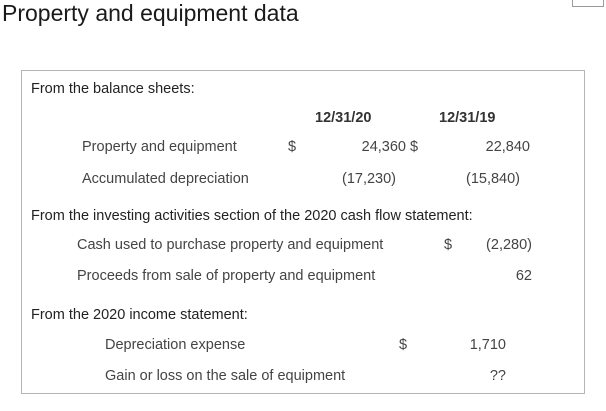  I want to click on balance-value-2020: (17,230), so click(369, 179).